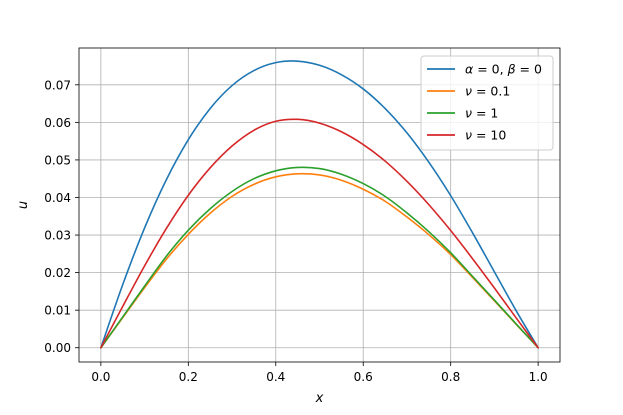 The image size is (623, 415). I want to click on y-tick-label: 0.00, so click(57, 348).